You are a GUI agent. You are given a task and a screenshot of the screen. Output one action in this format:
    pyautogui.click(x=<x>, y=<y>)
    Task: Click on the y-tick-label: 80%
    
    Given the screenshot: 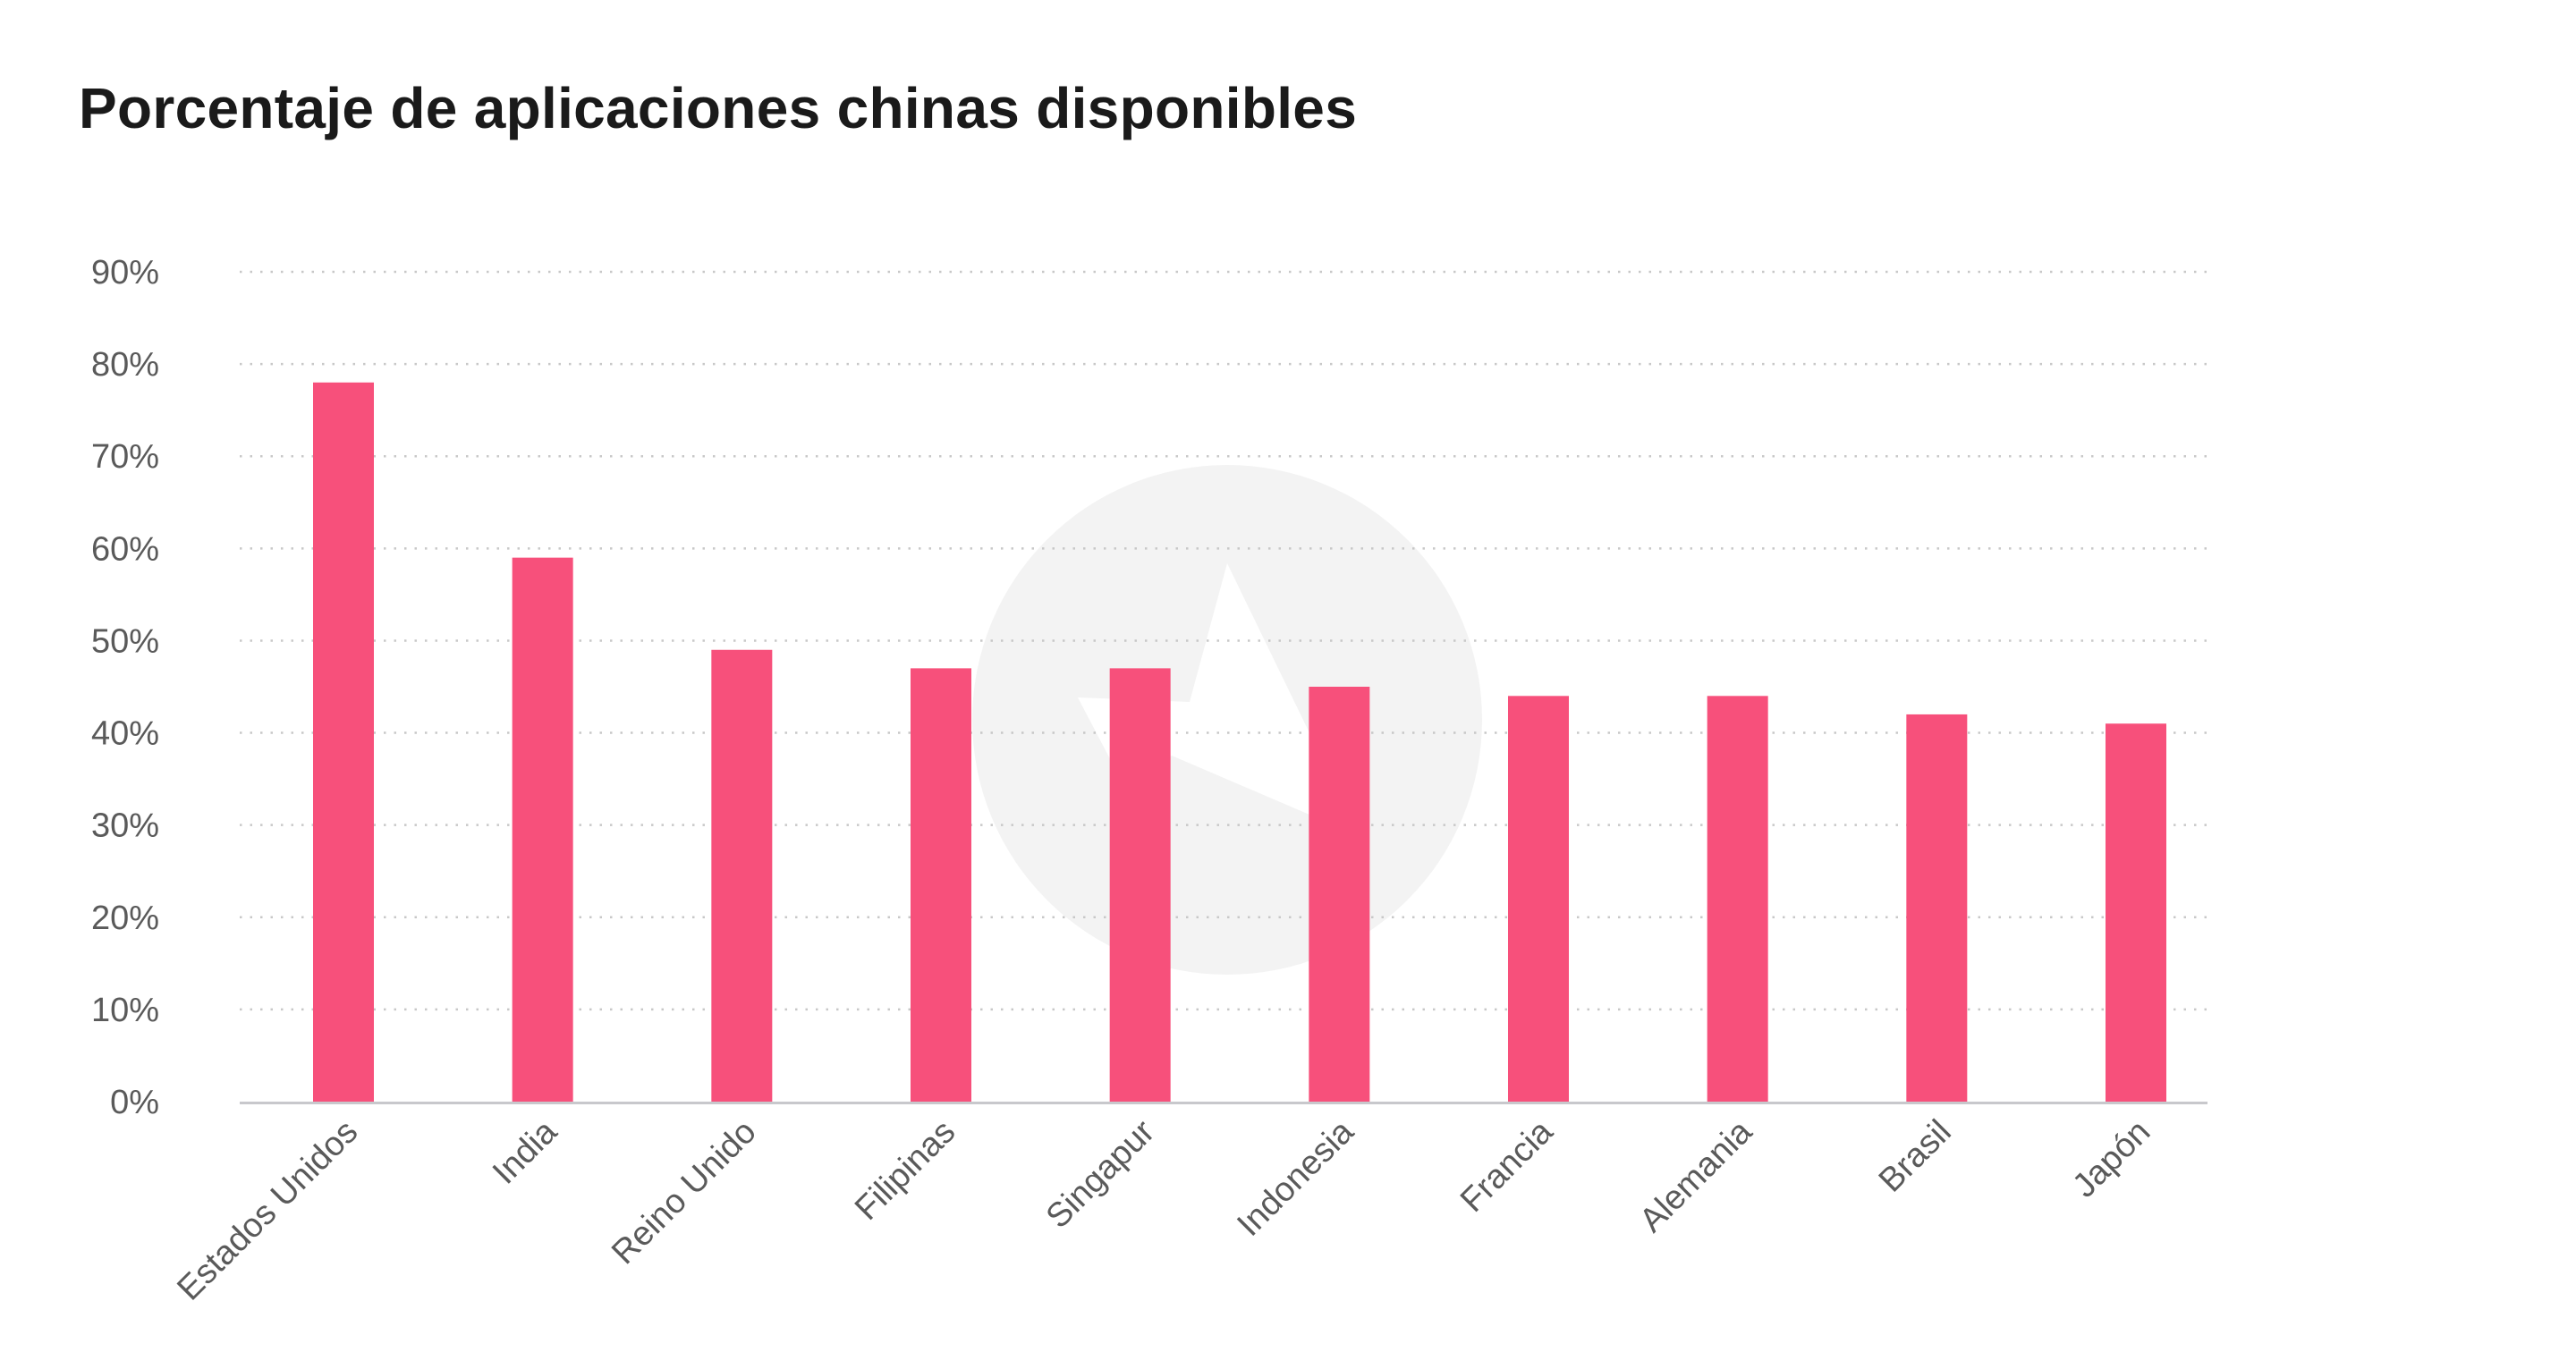 What is the action you would take?
    pyautogui.click(x=125, y=365)
    